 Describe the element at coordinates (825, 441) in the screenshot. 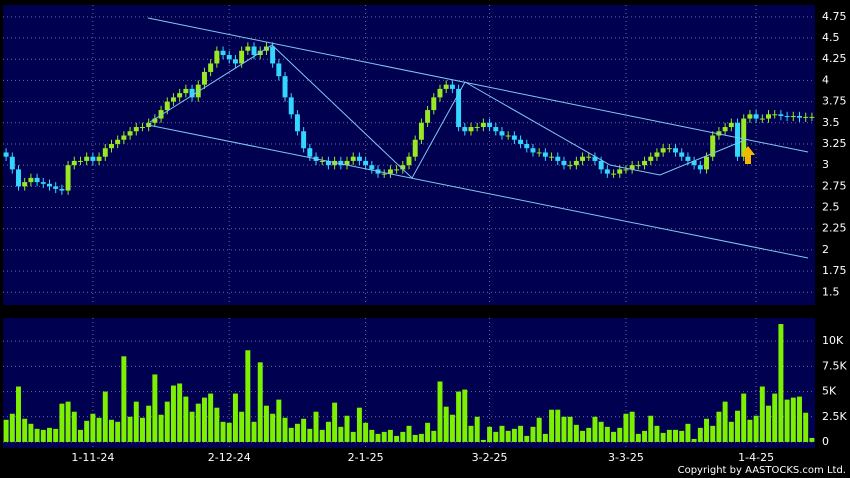

I see `y-tick-label: 0` at that location.